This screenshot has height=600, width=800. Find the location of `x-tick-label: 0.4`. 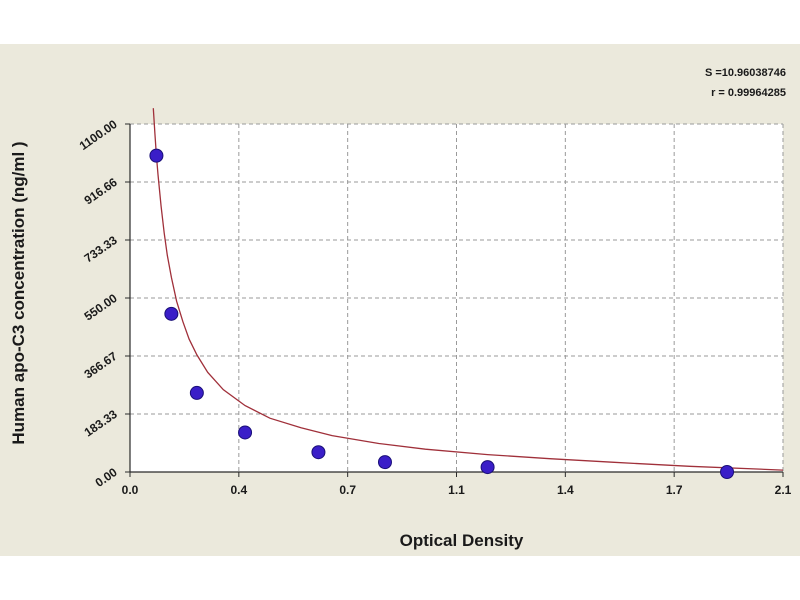

x-tick-label: 0.4 is located at coordinates (238, 490).